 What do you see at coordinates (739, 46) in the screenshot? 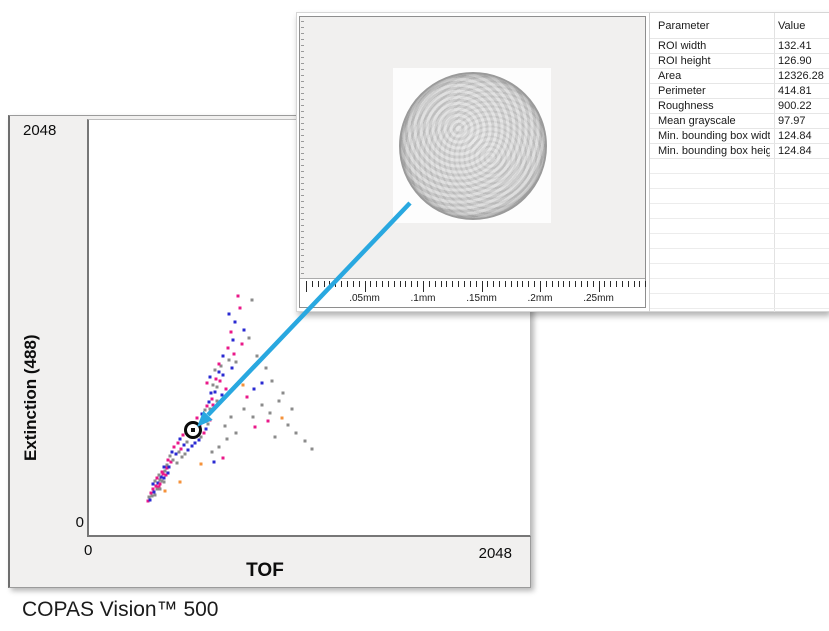
I see `table-row: ROI width 132.41` at bounding box center [739, 46].